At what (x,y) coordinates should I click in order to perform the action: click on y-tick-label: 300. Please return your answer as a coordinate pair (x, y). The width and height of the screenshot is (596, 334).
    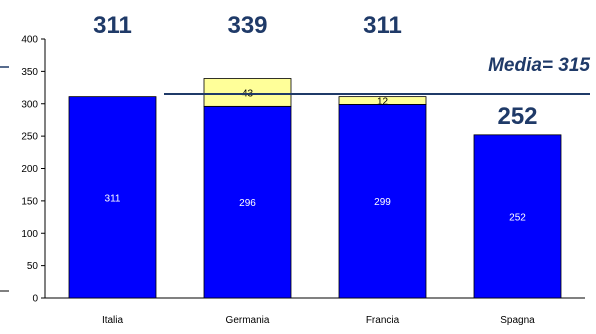
    Looking at the image, I should click on (29, 104).